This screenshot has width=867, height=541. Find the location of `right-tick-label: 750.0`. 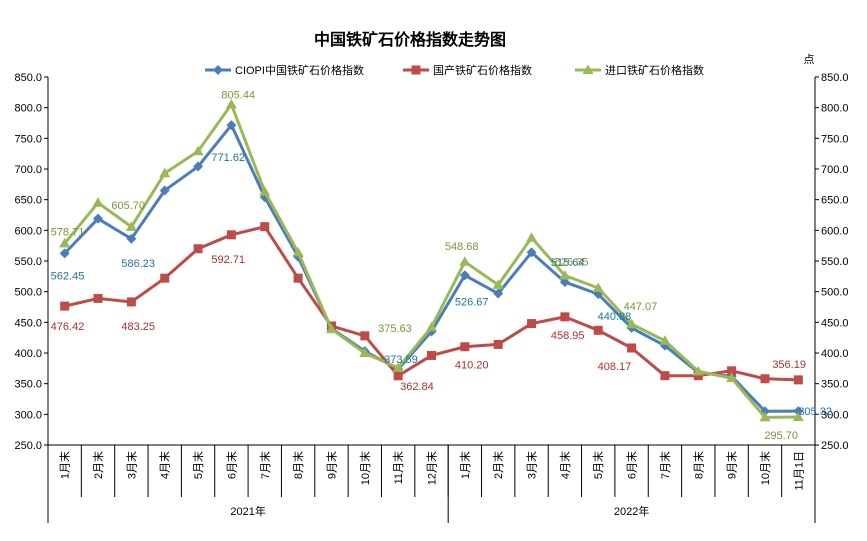

right-tick-label: 750.0 is located at coordinates (835, 139).